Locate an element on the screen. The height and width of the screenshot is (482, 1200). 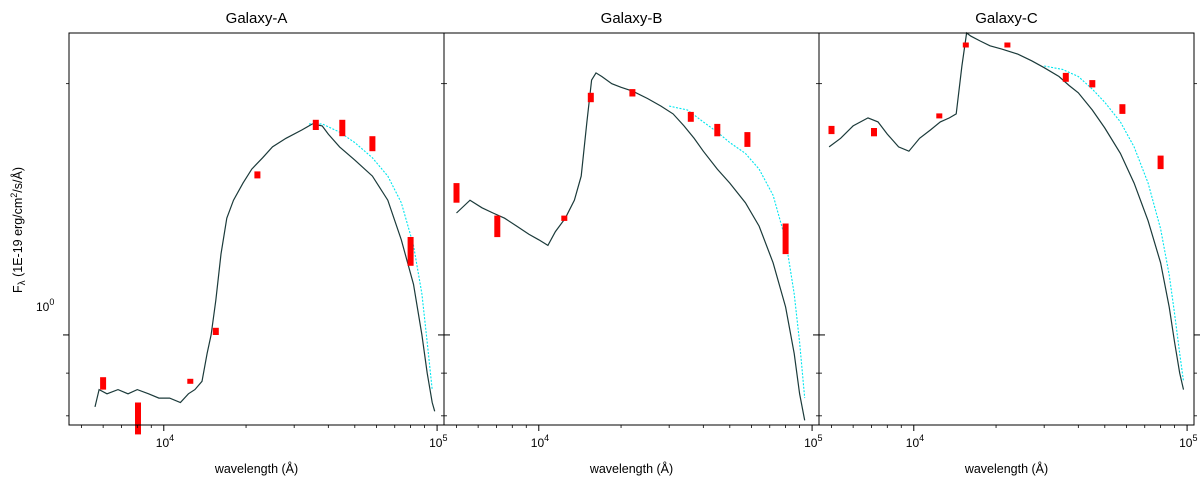
y-label-f: F is located at coordinates (18, 289).